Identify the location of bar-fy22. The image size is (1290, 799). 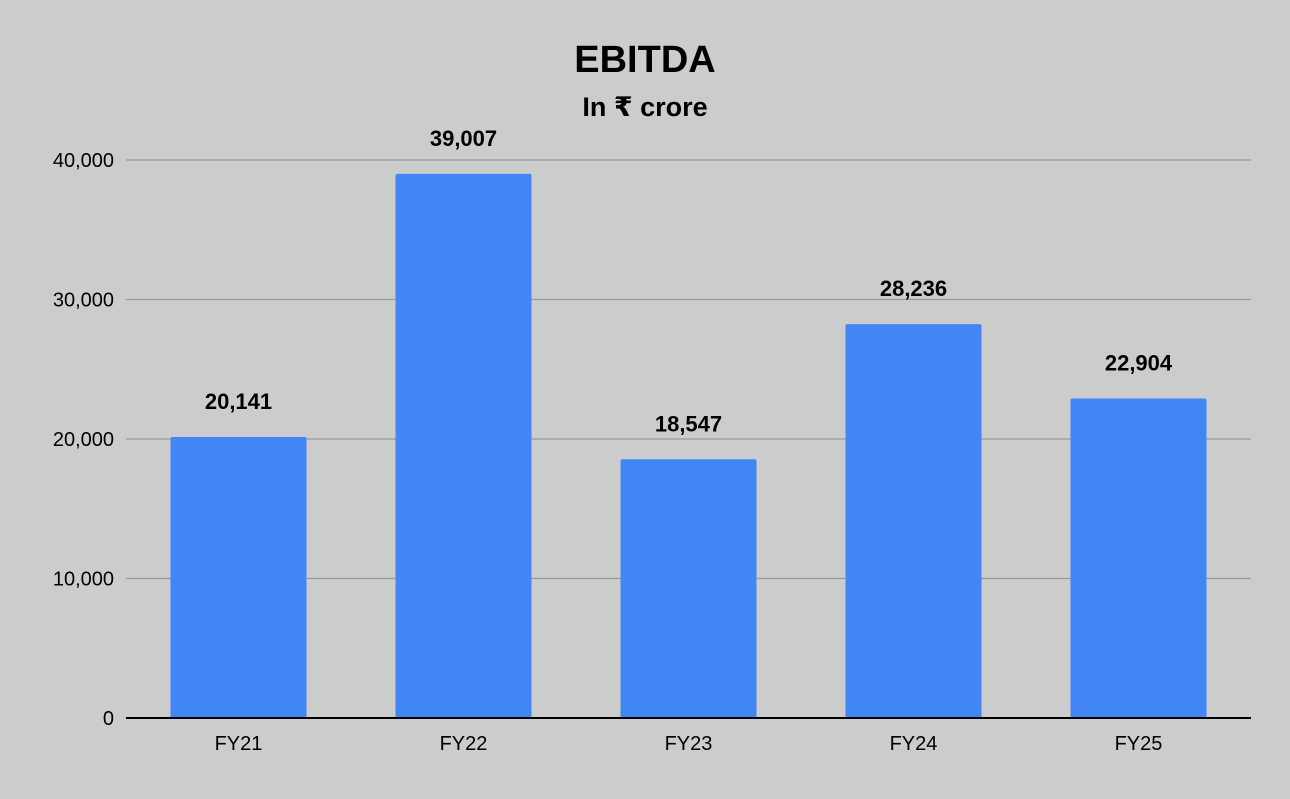
(463, 445).